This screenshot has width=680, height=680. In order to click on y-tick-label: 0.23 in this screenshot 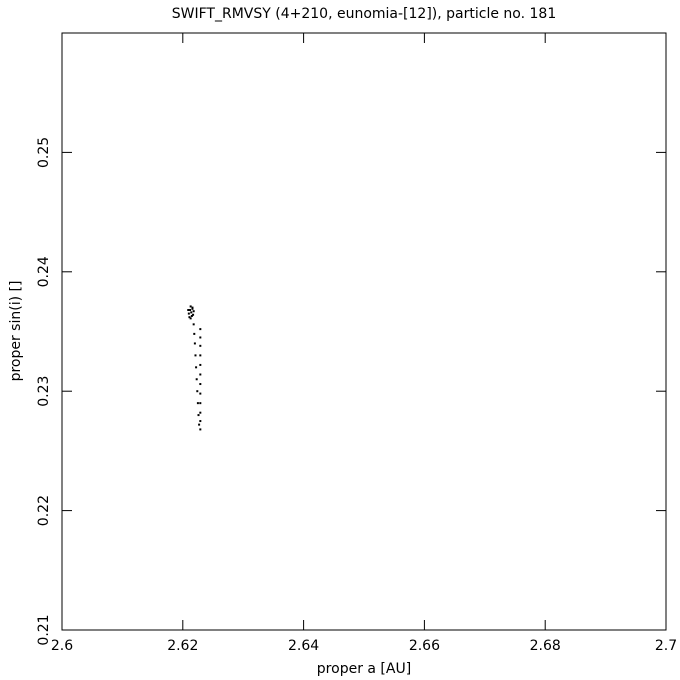, I will do `click(44, 391)`.